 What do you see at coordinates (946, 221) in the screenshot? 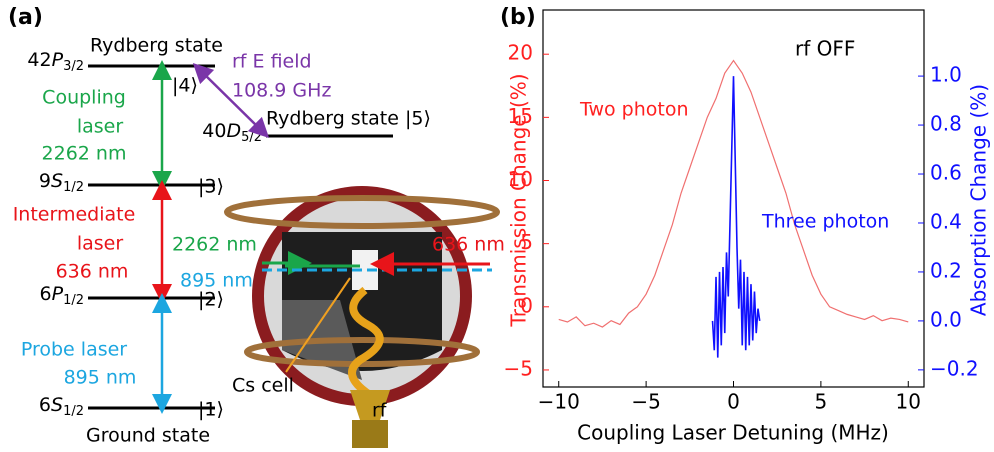
I see `y2-tick-label: 0.4` at bounding box center [946, 221].